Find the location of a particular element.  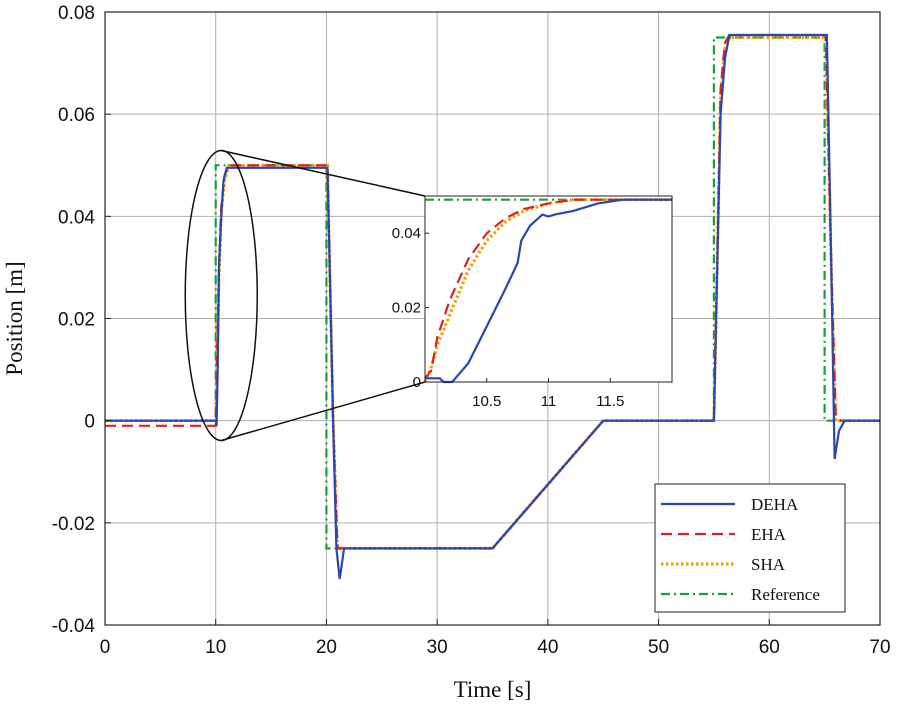

inset-x-tick-label: 11 is located at coordinates (549, 401).